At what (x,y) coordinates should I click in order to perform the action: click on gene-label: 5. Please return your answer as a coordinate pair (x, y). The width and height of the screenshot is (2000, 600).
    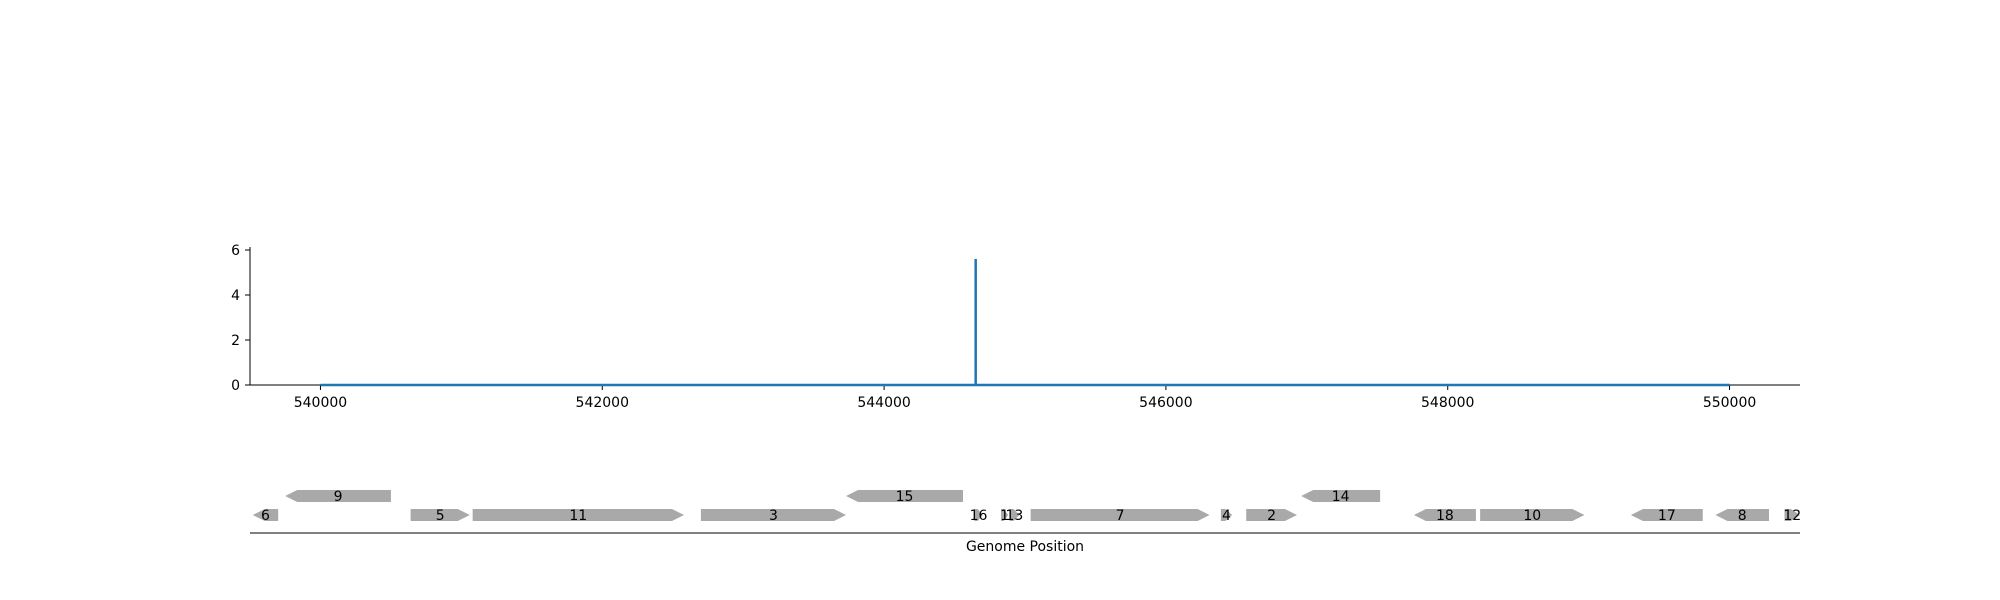
    Looking at the image, I should click on (440, 516).